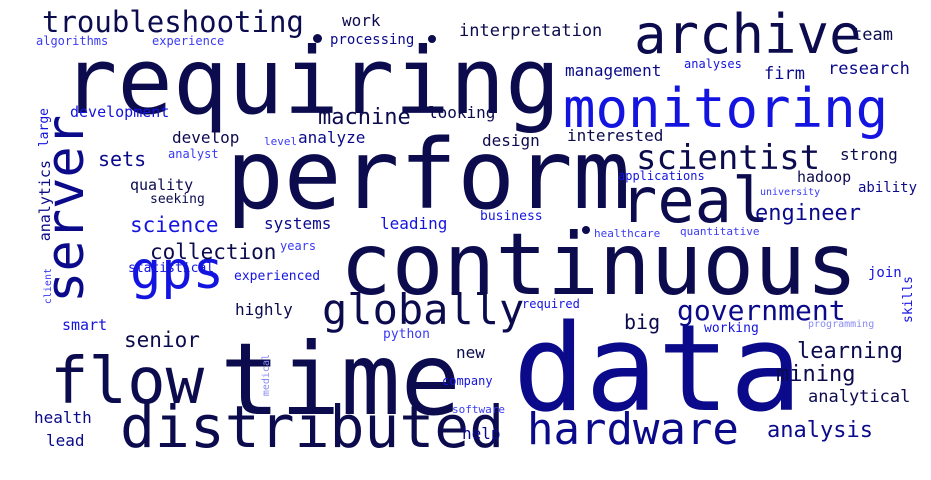 The height and width of the screenshot is (480, 931). Describe the element at coordinates (820, 430) in the screenshot. I see `word-analysis: analysis` at that location.